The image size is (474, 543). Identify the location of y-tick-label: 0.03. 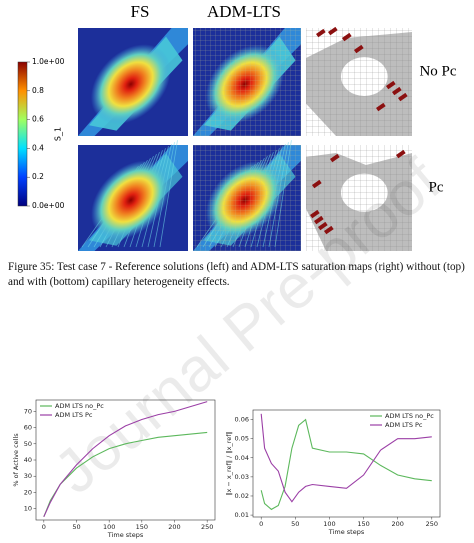
(242, 477).